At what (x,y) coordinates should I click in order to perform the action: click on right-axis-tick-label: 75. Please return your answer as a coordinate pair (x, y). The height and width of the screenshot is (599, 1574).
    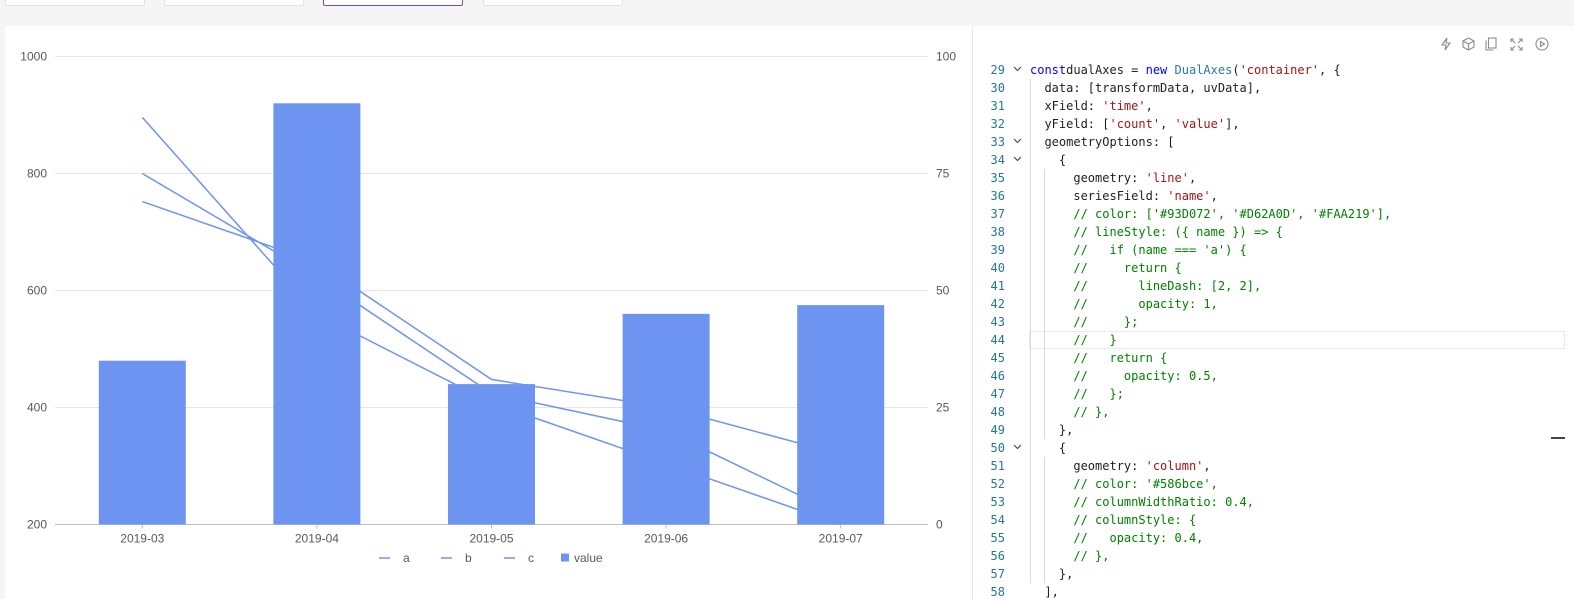
    Looking at the image, I should click on (943, 174).